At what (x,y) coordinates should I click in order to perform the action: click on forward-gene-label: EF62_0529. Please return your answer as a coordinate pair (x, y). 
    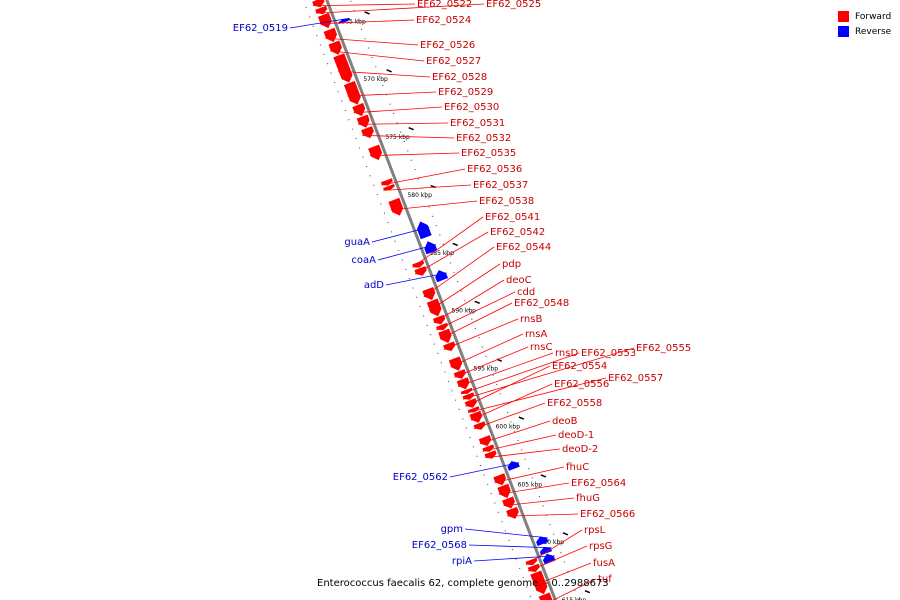
    Looking at the image, I should click on (465, 92).